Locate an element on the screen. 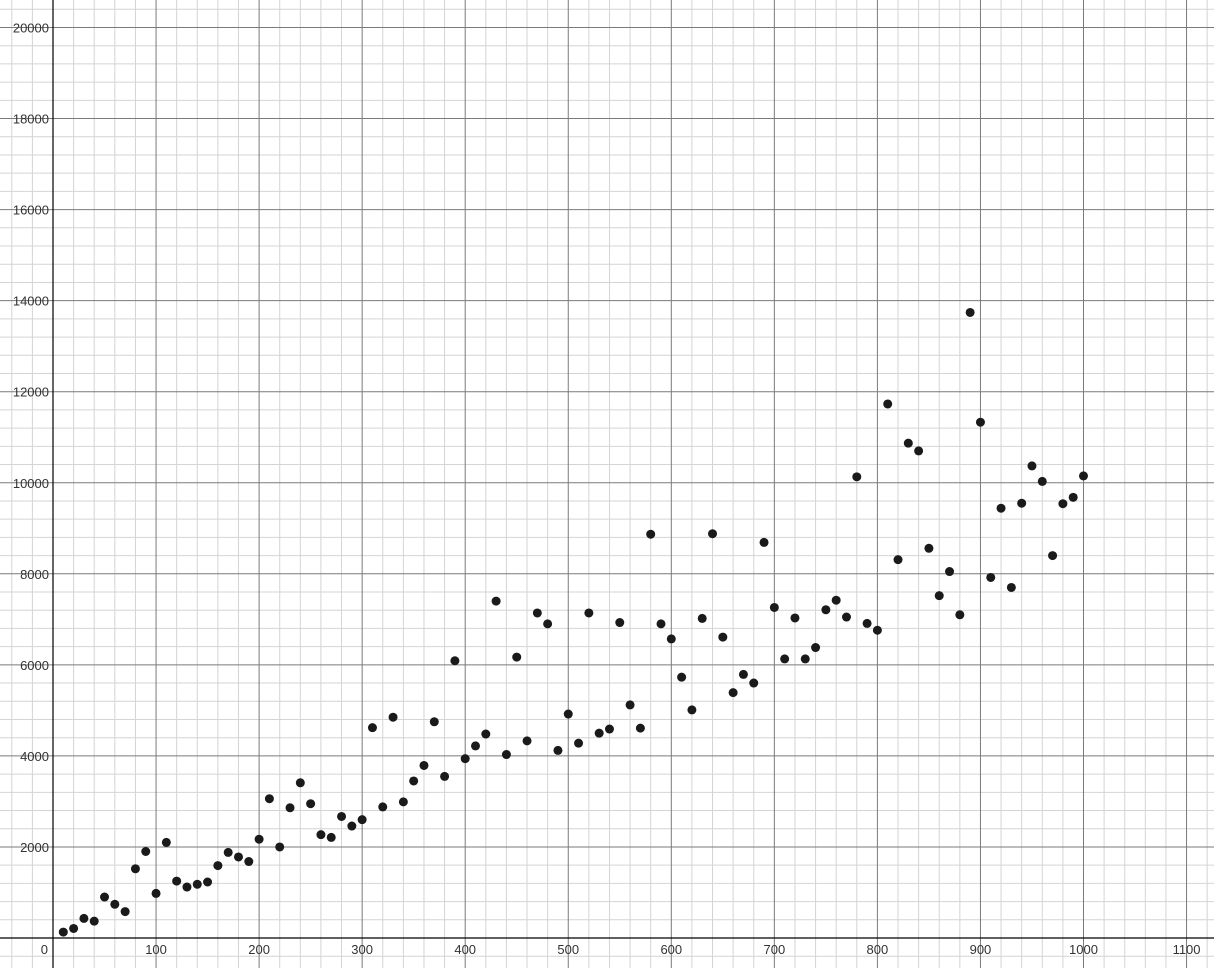 This screenshot has height=968, width=1214. y-tick-label: 16000 is located at coordinates (31, 210).